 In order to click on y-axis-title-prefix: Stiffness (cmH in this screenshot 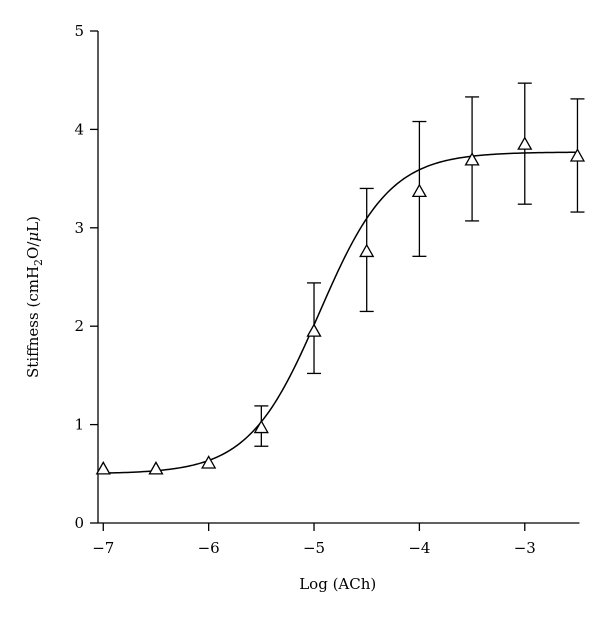, I will do `click(33, 322)`.